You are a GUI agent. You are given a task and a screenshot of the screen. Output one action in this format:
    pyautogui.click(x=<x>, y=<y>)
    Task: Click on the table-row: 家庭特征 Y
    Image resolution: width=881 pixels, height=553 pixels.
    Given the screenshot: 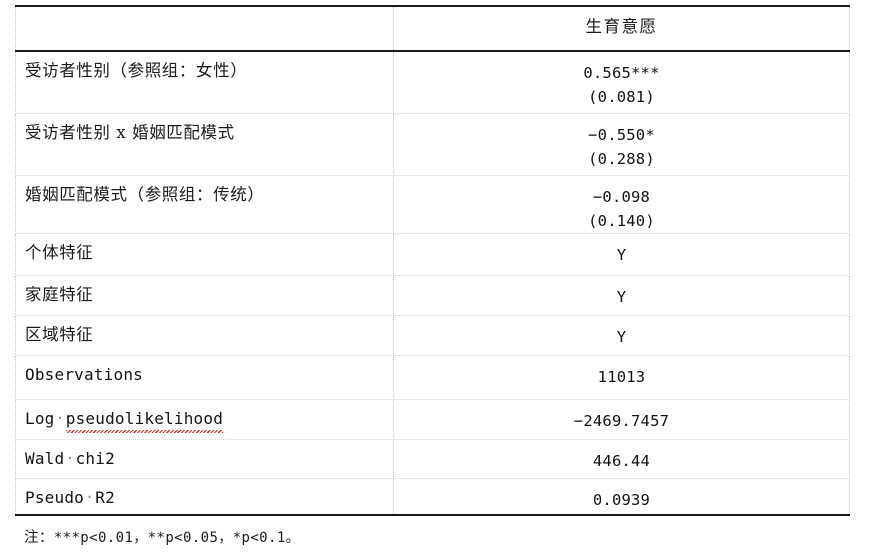 What is the action you would take?
    pyautogui.click(x=432, y=295)
    